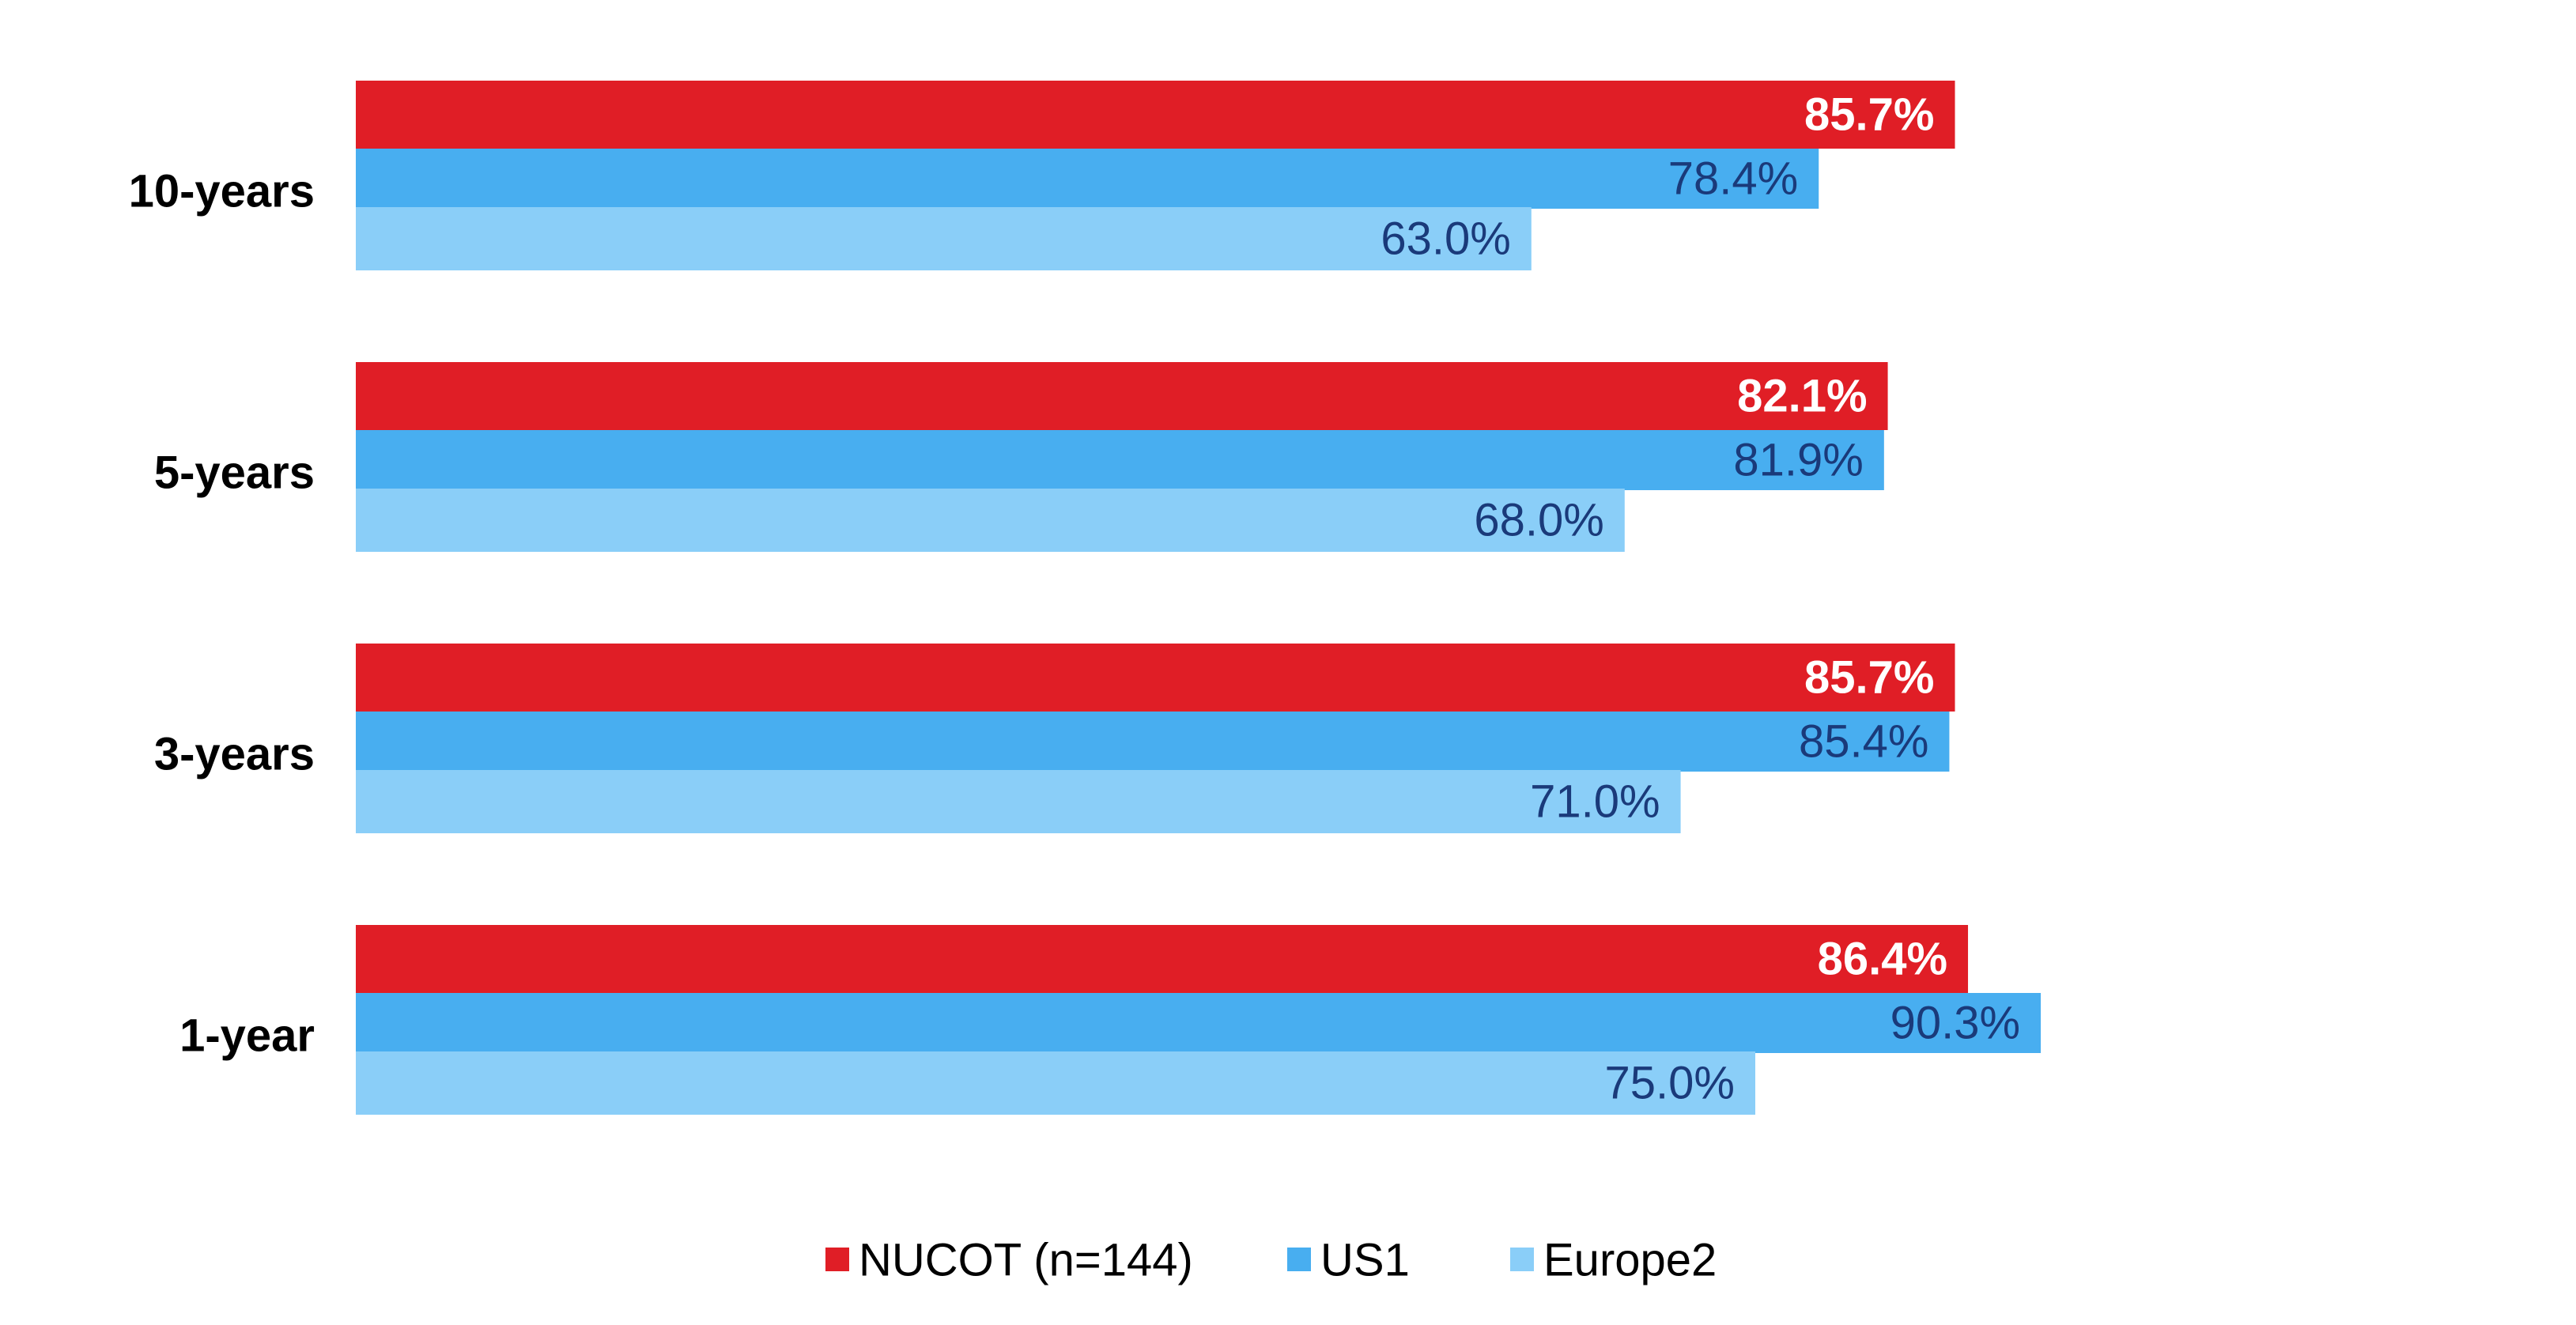 The image size is (2576, 1325). I want to click on data-label: 63.0%, so click(1445, 239).